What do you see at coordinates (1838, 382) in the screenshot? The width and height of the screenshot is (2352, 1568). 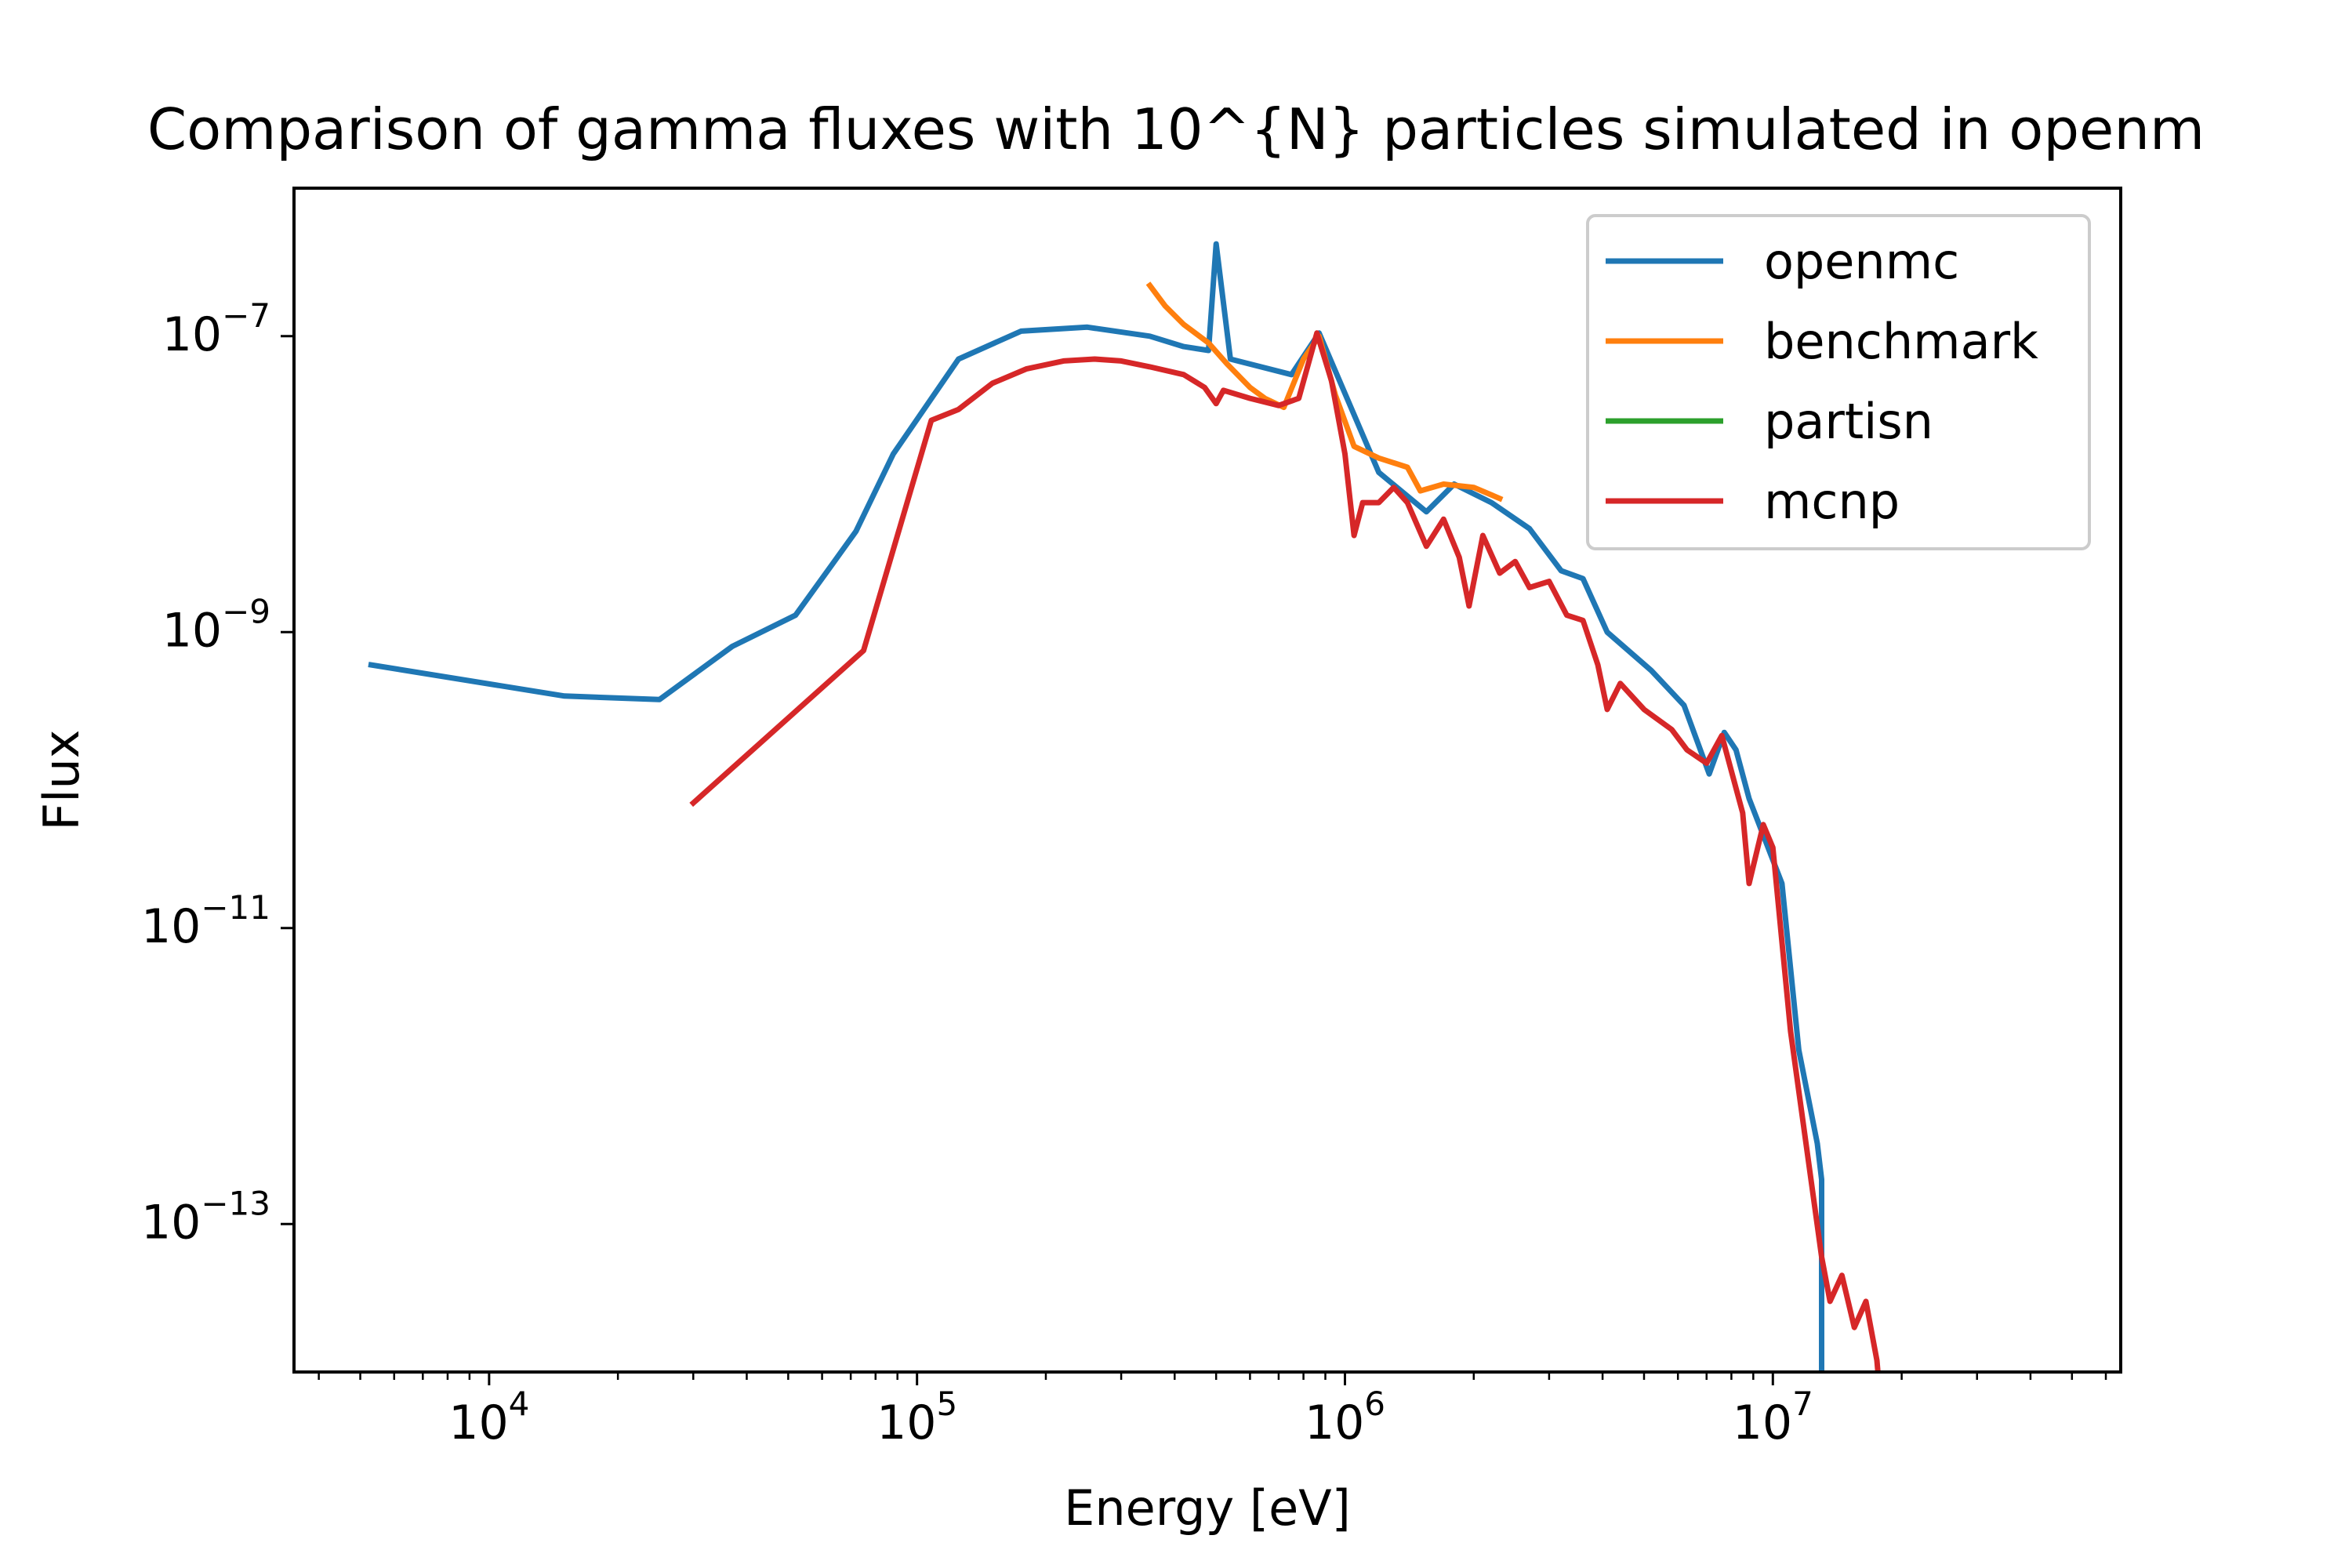 I see `legend-box` at bounding box center [1838, 382].